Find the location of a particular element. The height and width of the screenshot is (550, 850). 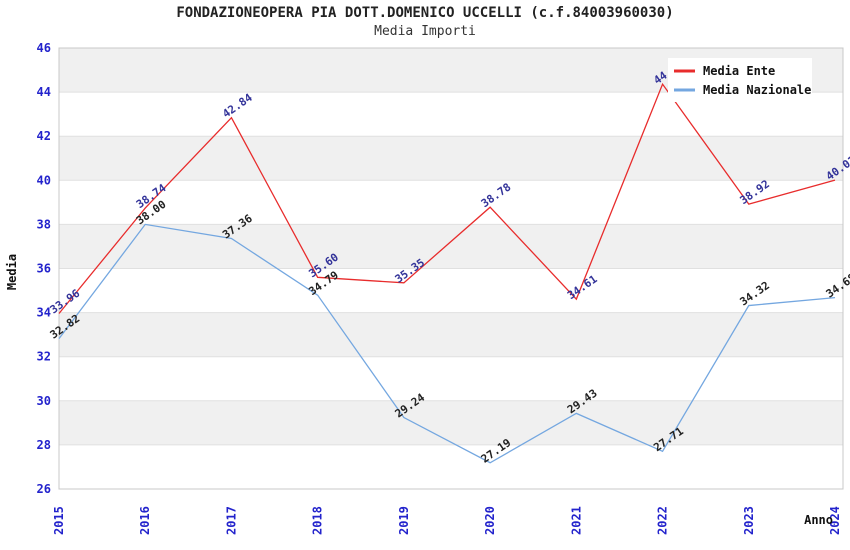

x-tick-label: 2024 is located at coordinates (835, 520).